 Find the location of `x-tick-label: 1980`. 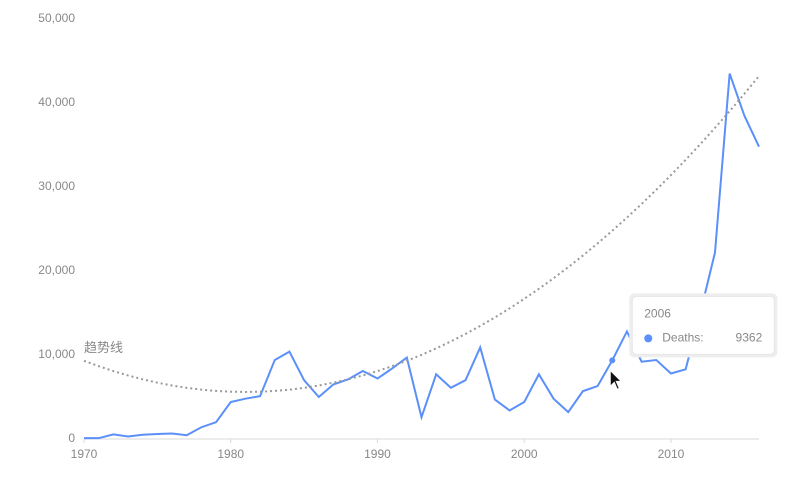

x-tick-label: 1980 is located at coordinates (230, 454).